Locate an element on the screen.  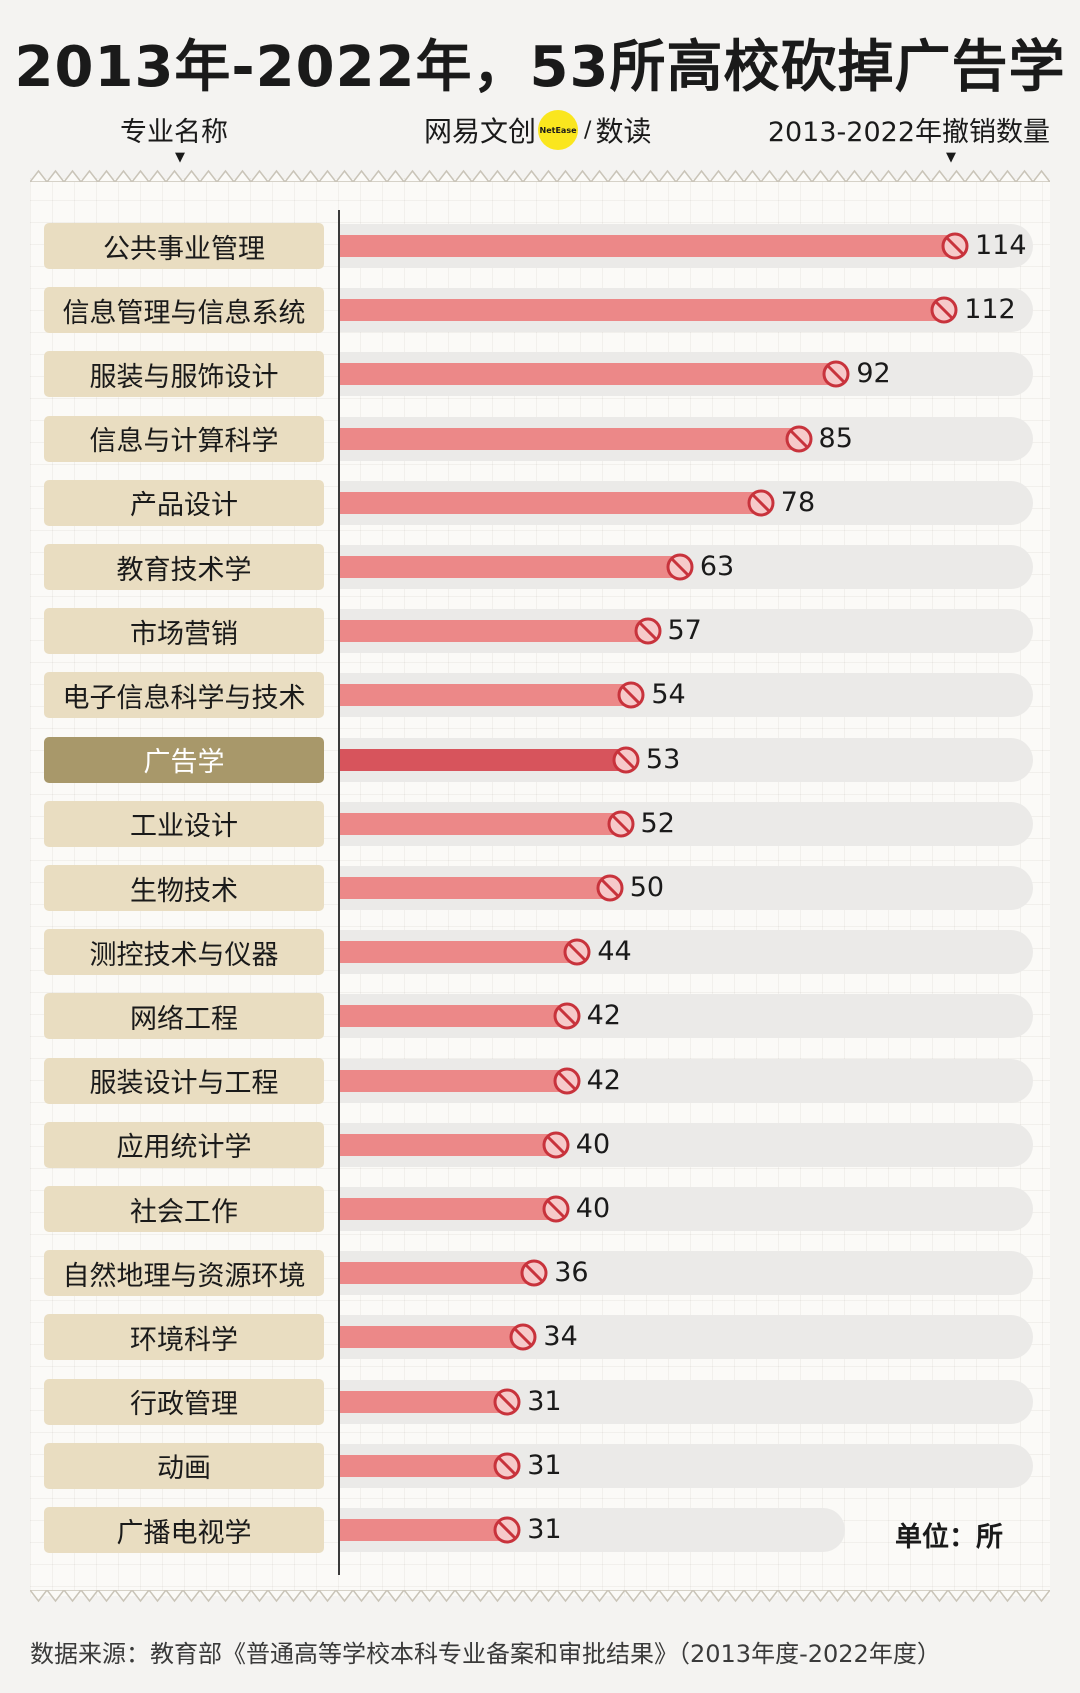
zigzag-border-top is located at coordinates (540, 175).